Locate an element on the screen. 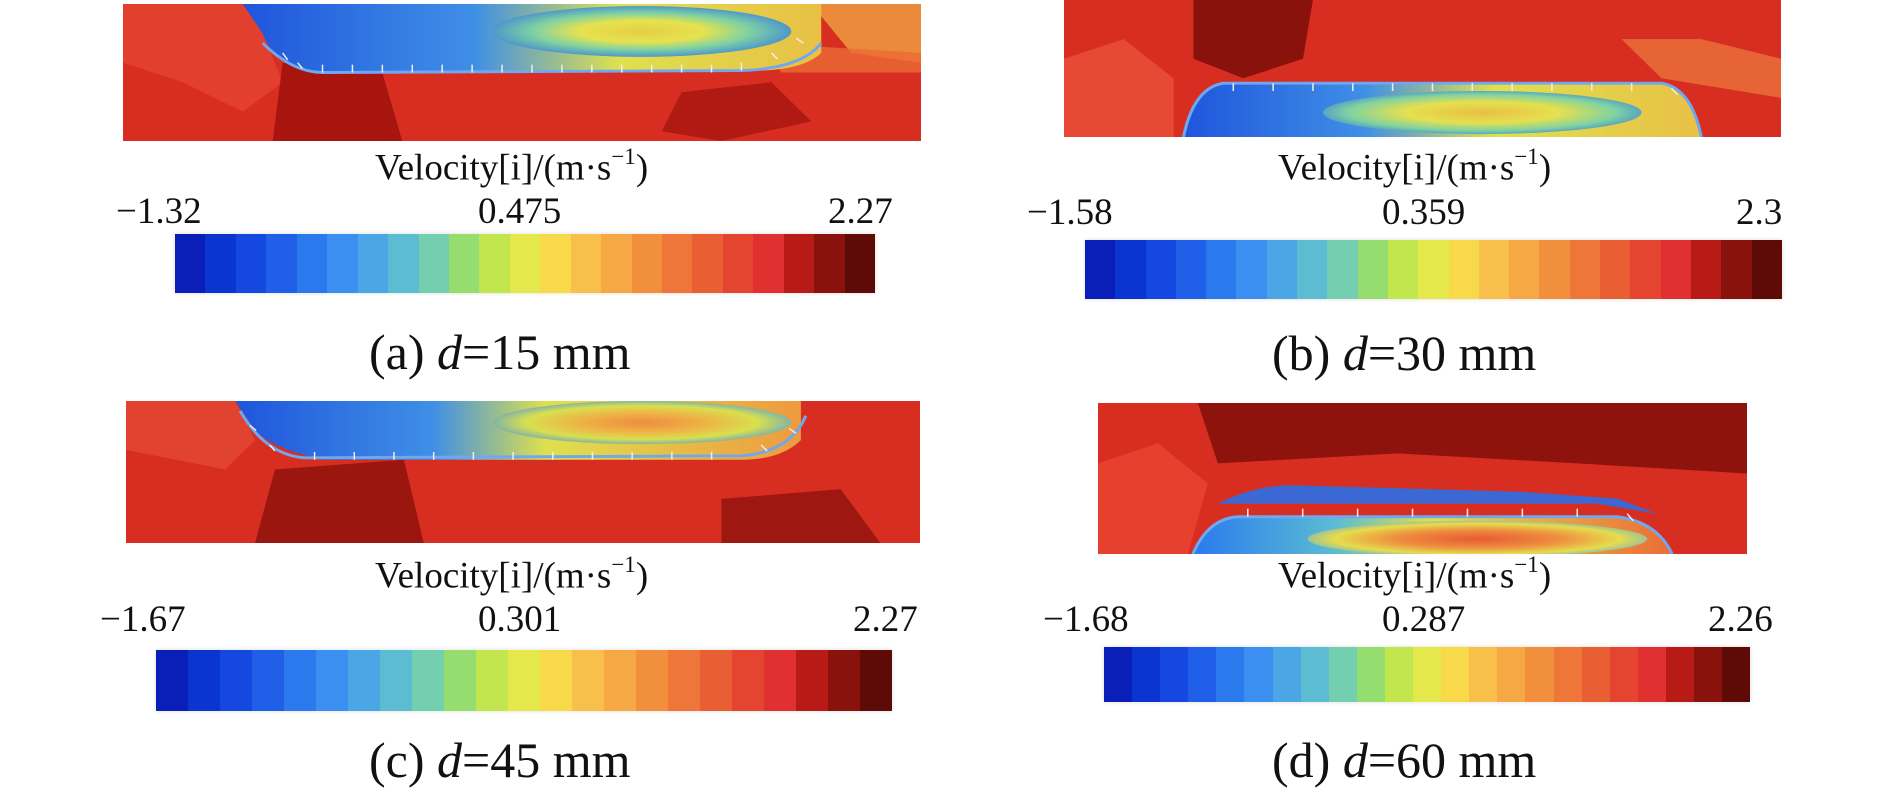 This screenshot has height=794, width=1890. velocity-contour-plot-b is located at coordinates (1422, 68).